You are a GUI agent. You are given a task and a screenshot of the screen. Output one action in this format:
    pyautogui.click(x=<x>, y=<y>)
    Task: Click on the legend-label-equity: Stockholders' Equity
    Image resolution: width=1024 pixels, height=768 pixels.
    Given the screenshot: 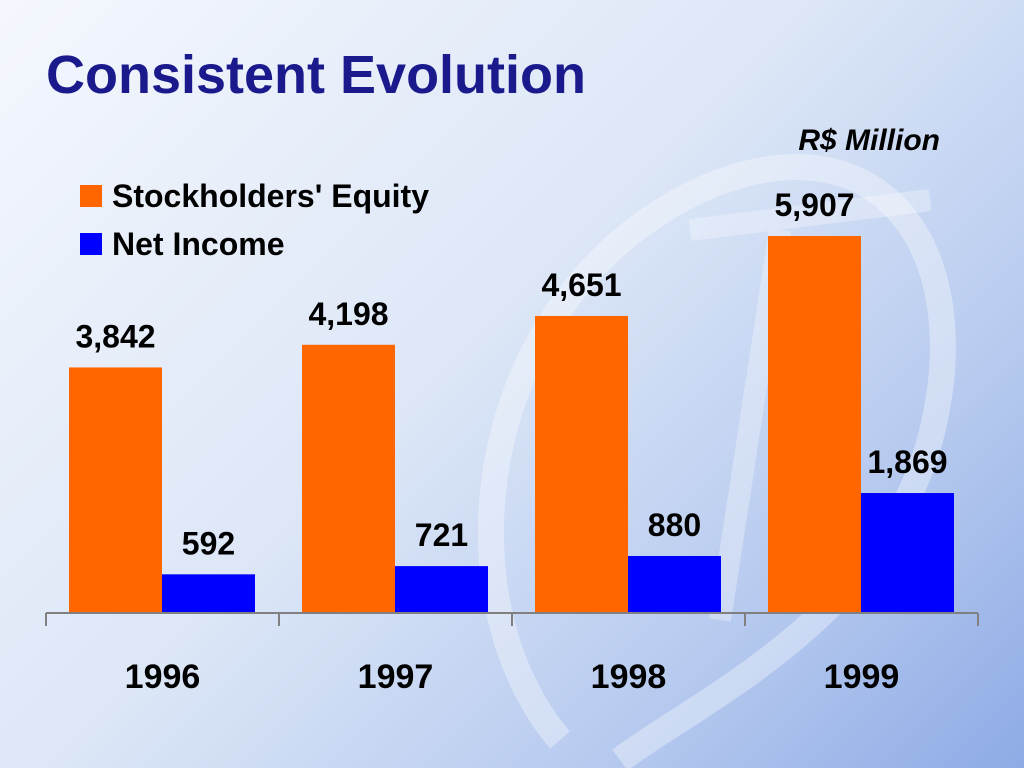 What is the action you would take?
    pyautogui.click(x=270, y=195)
    